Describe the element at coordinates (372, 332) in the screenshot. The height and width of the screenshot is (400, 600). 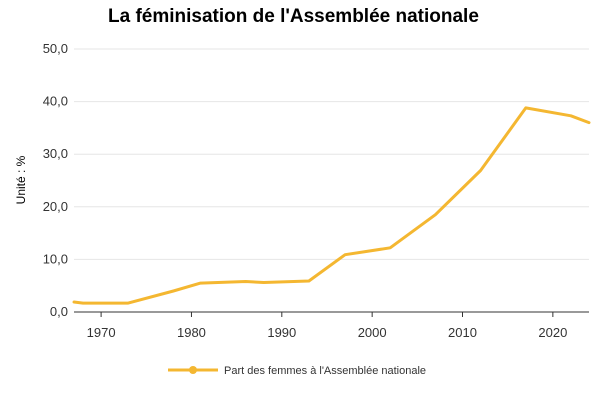
I see `x-tick-label: 2000` at that location.